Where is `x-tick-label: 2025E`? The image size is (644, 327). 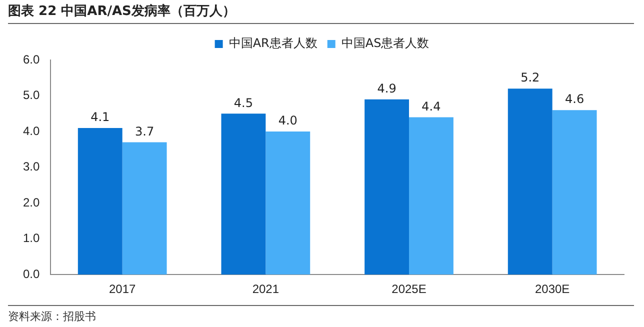 x-tick-label: 2025E is located at coordinates (409, 289).